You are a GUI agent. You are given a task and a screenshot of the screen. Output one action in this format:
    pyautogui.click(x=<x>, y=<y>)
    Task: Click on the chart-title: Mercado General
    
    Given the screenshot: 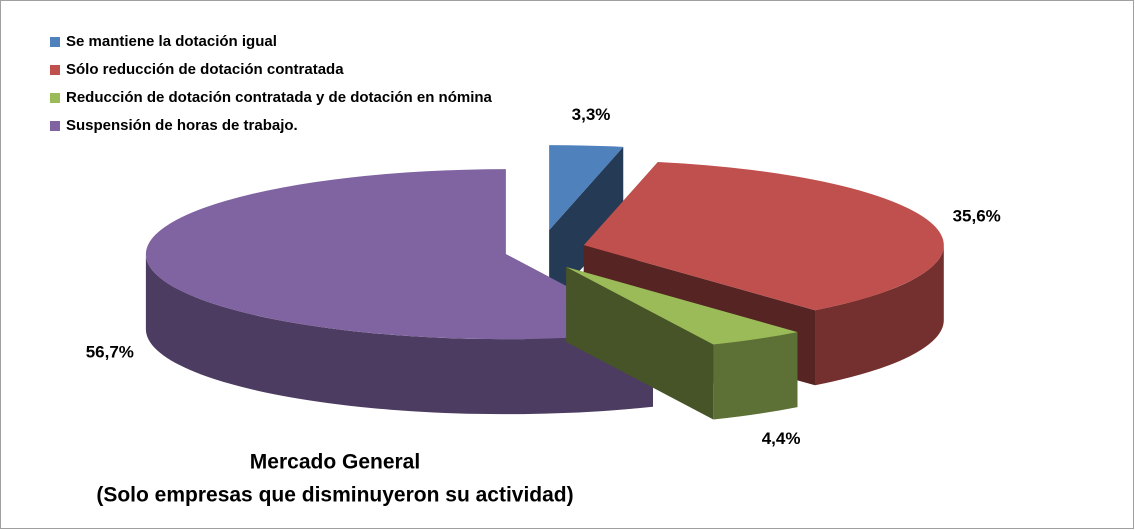 What is the action you would take?
    pyautogui.click(x=335, y=462)
    